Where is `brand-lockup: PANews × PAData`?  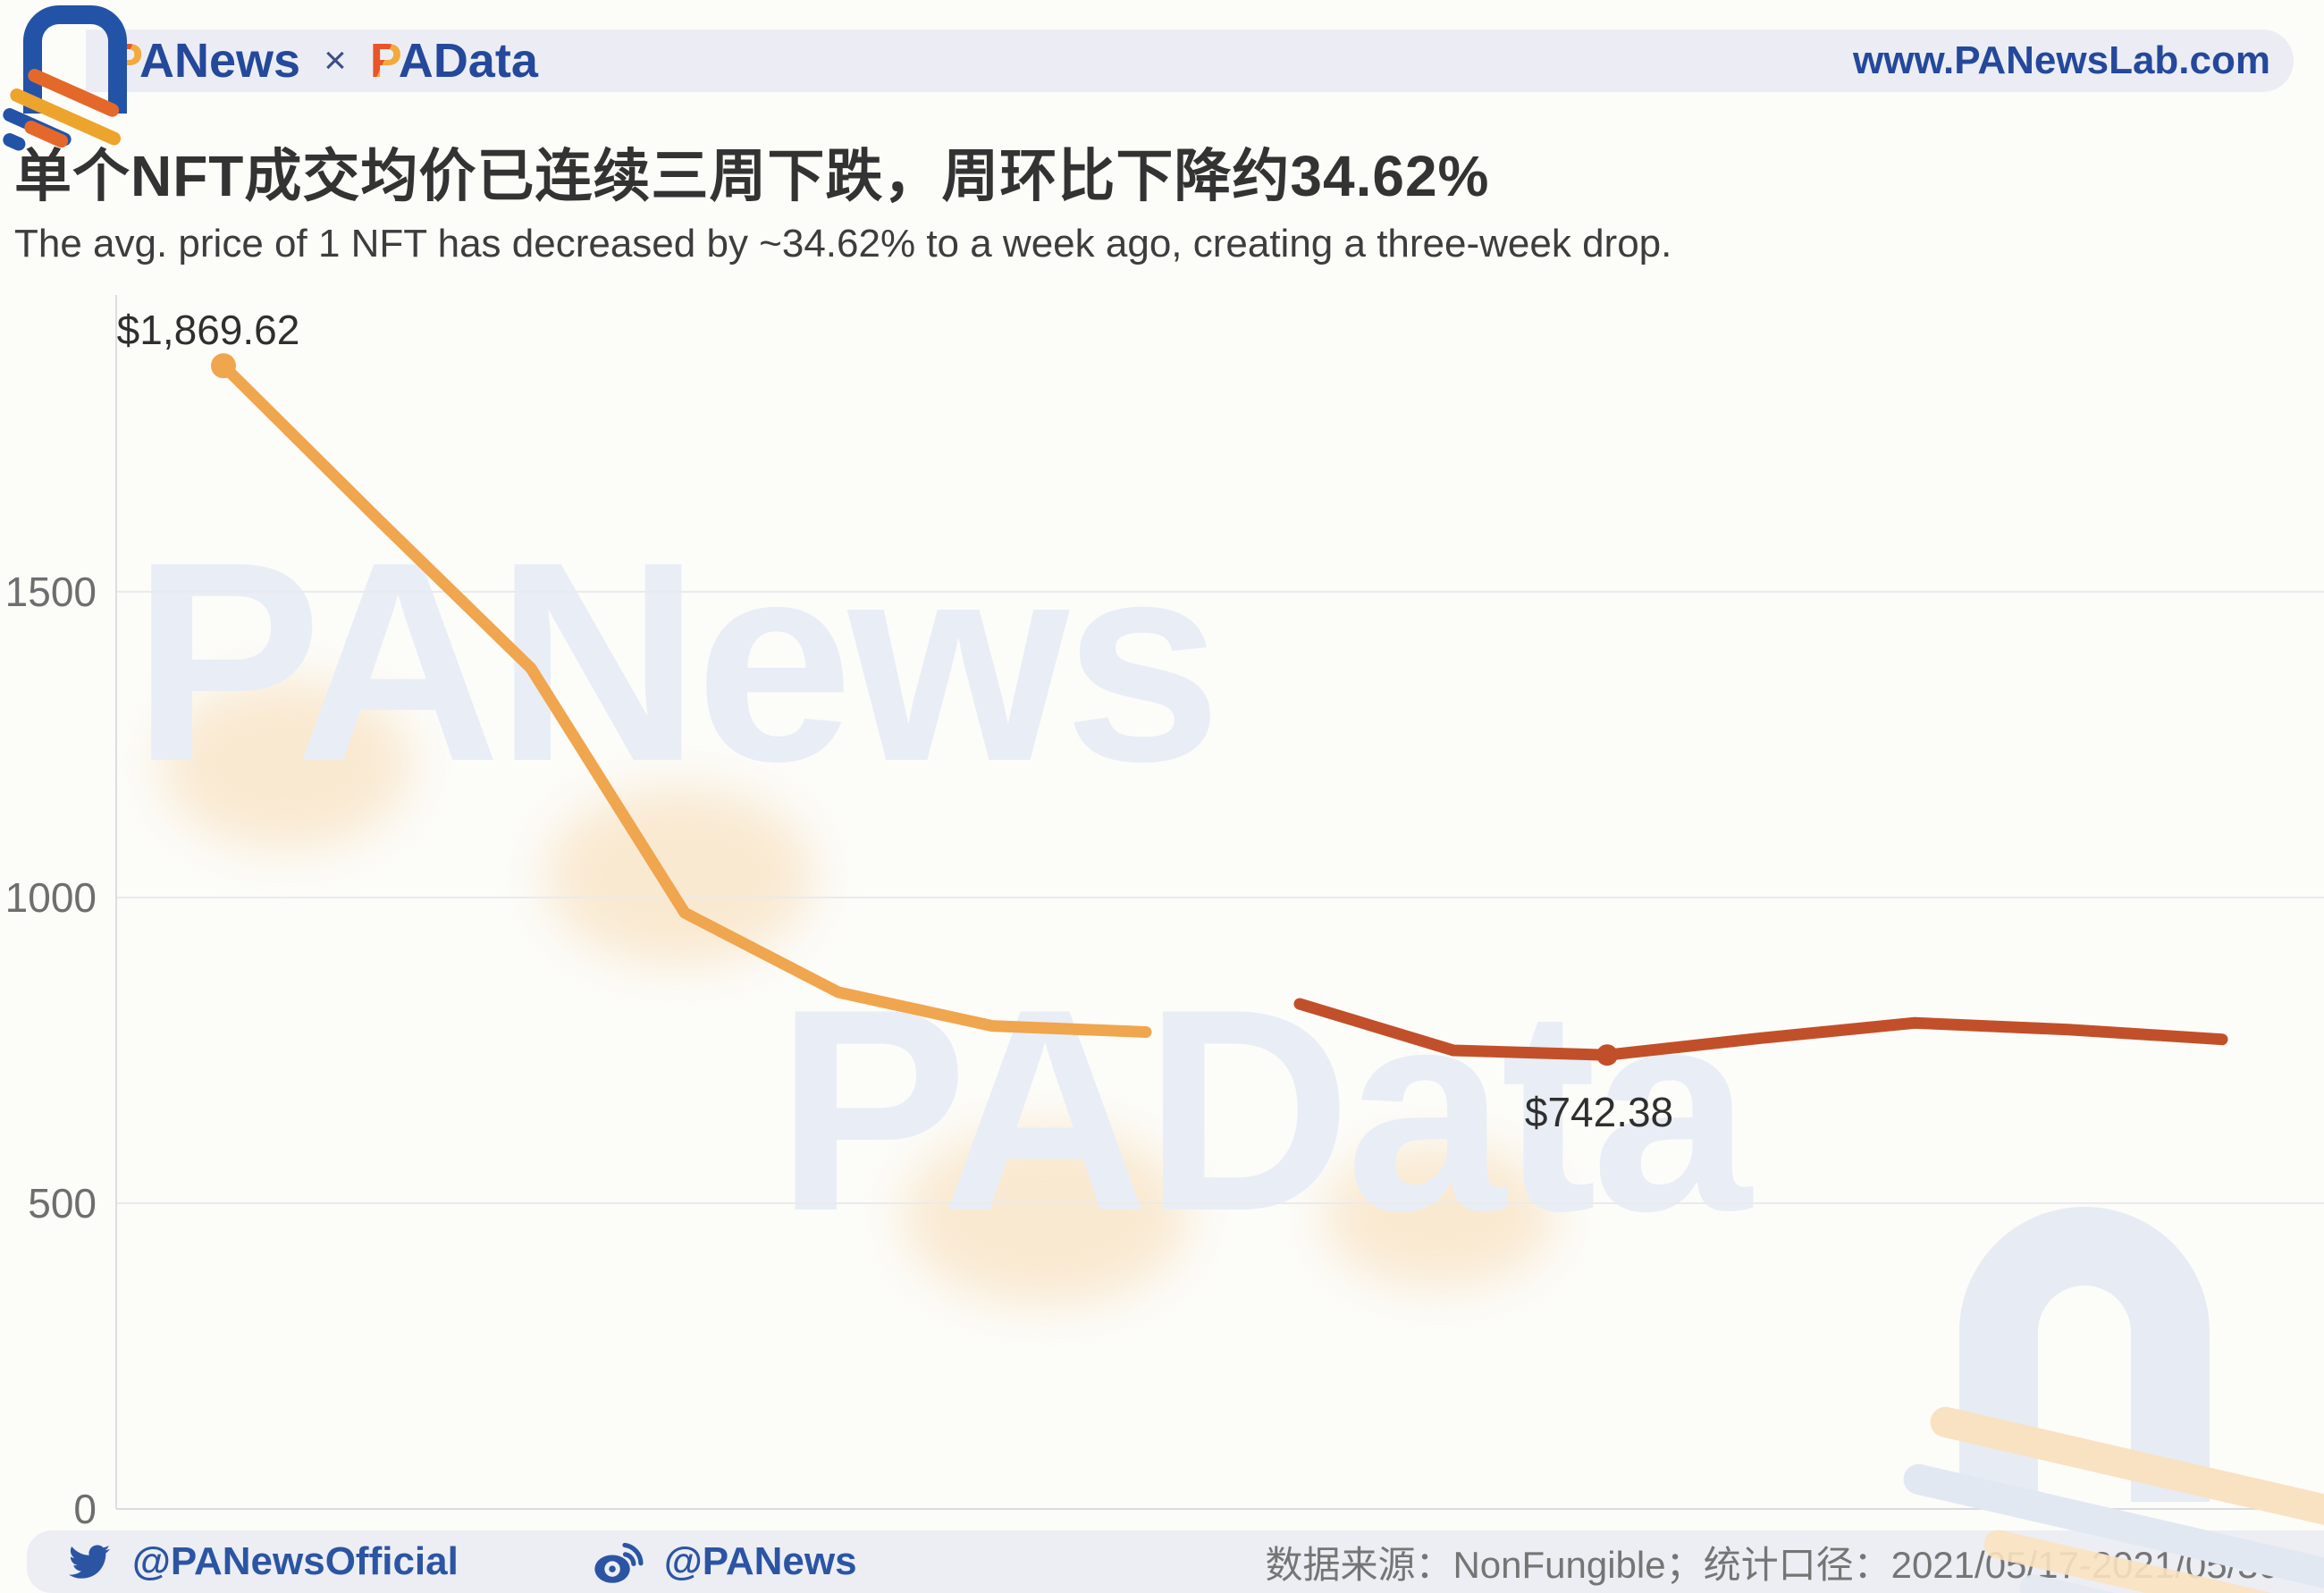
brand-lockup: PANews × PAData is located at coordinates (324, 61).